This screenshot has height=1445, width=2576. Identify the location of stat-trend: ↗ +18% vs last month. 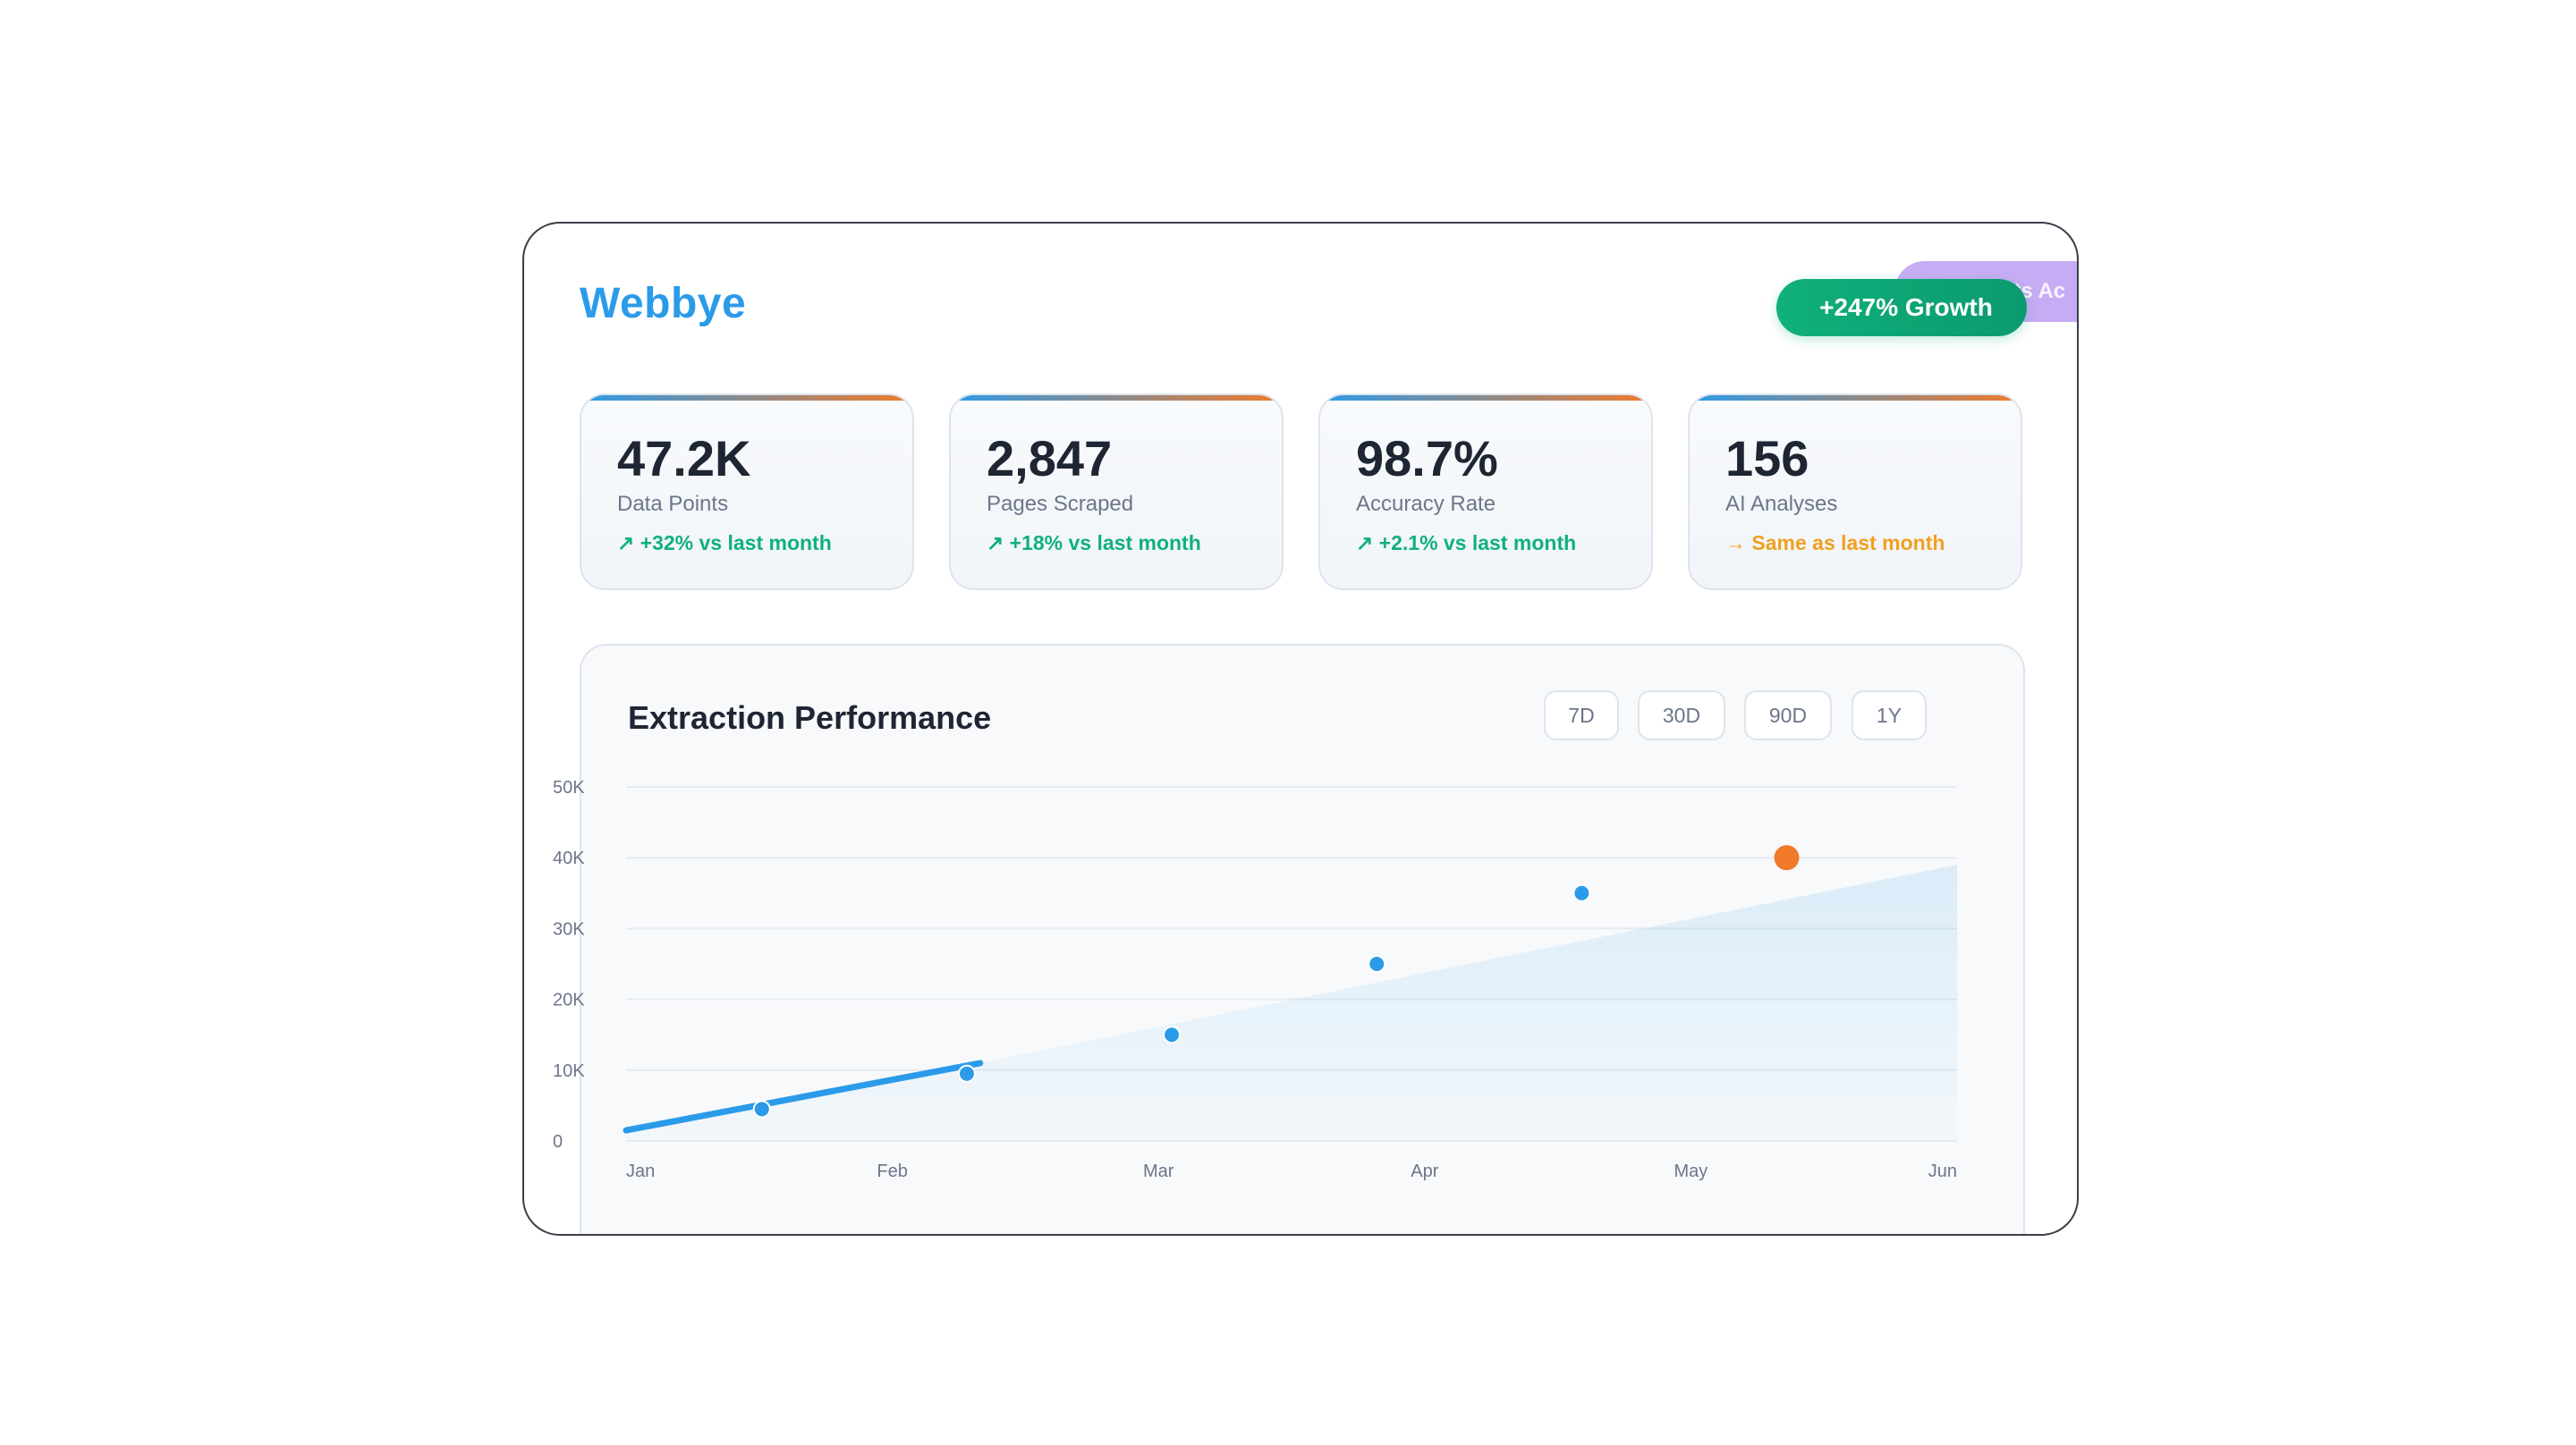
(1094, 542).